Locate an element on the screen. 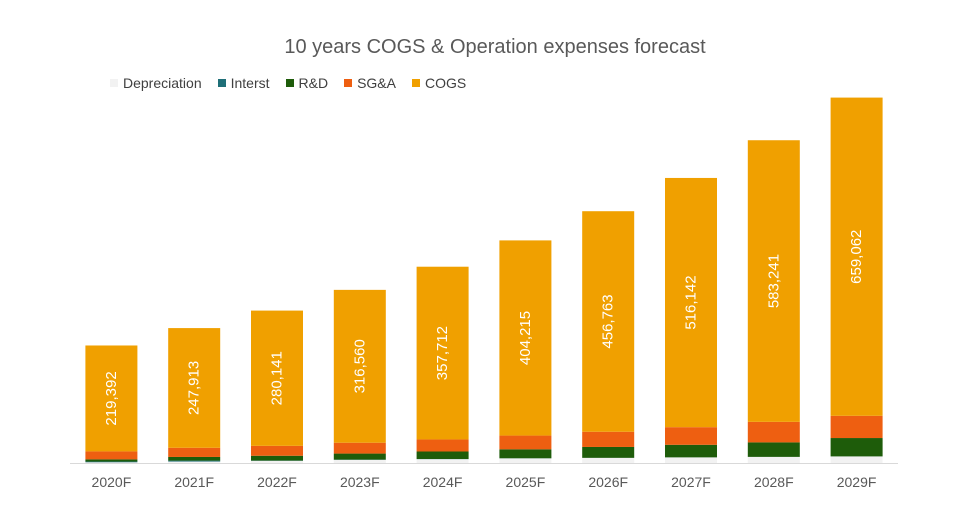 This screenshot has width=962, height=512. legend-item-rnd: R&D is located at coordinates (307, 83).